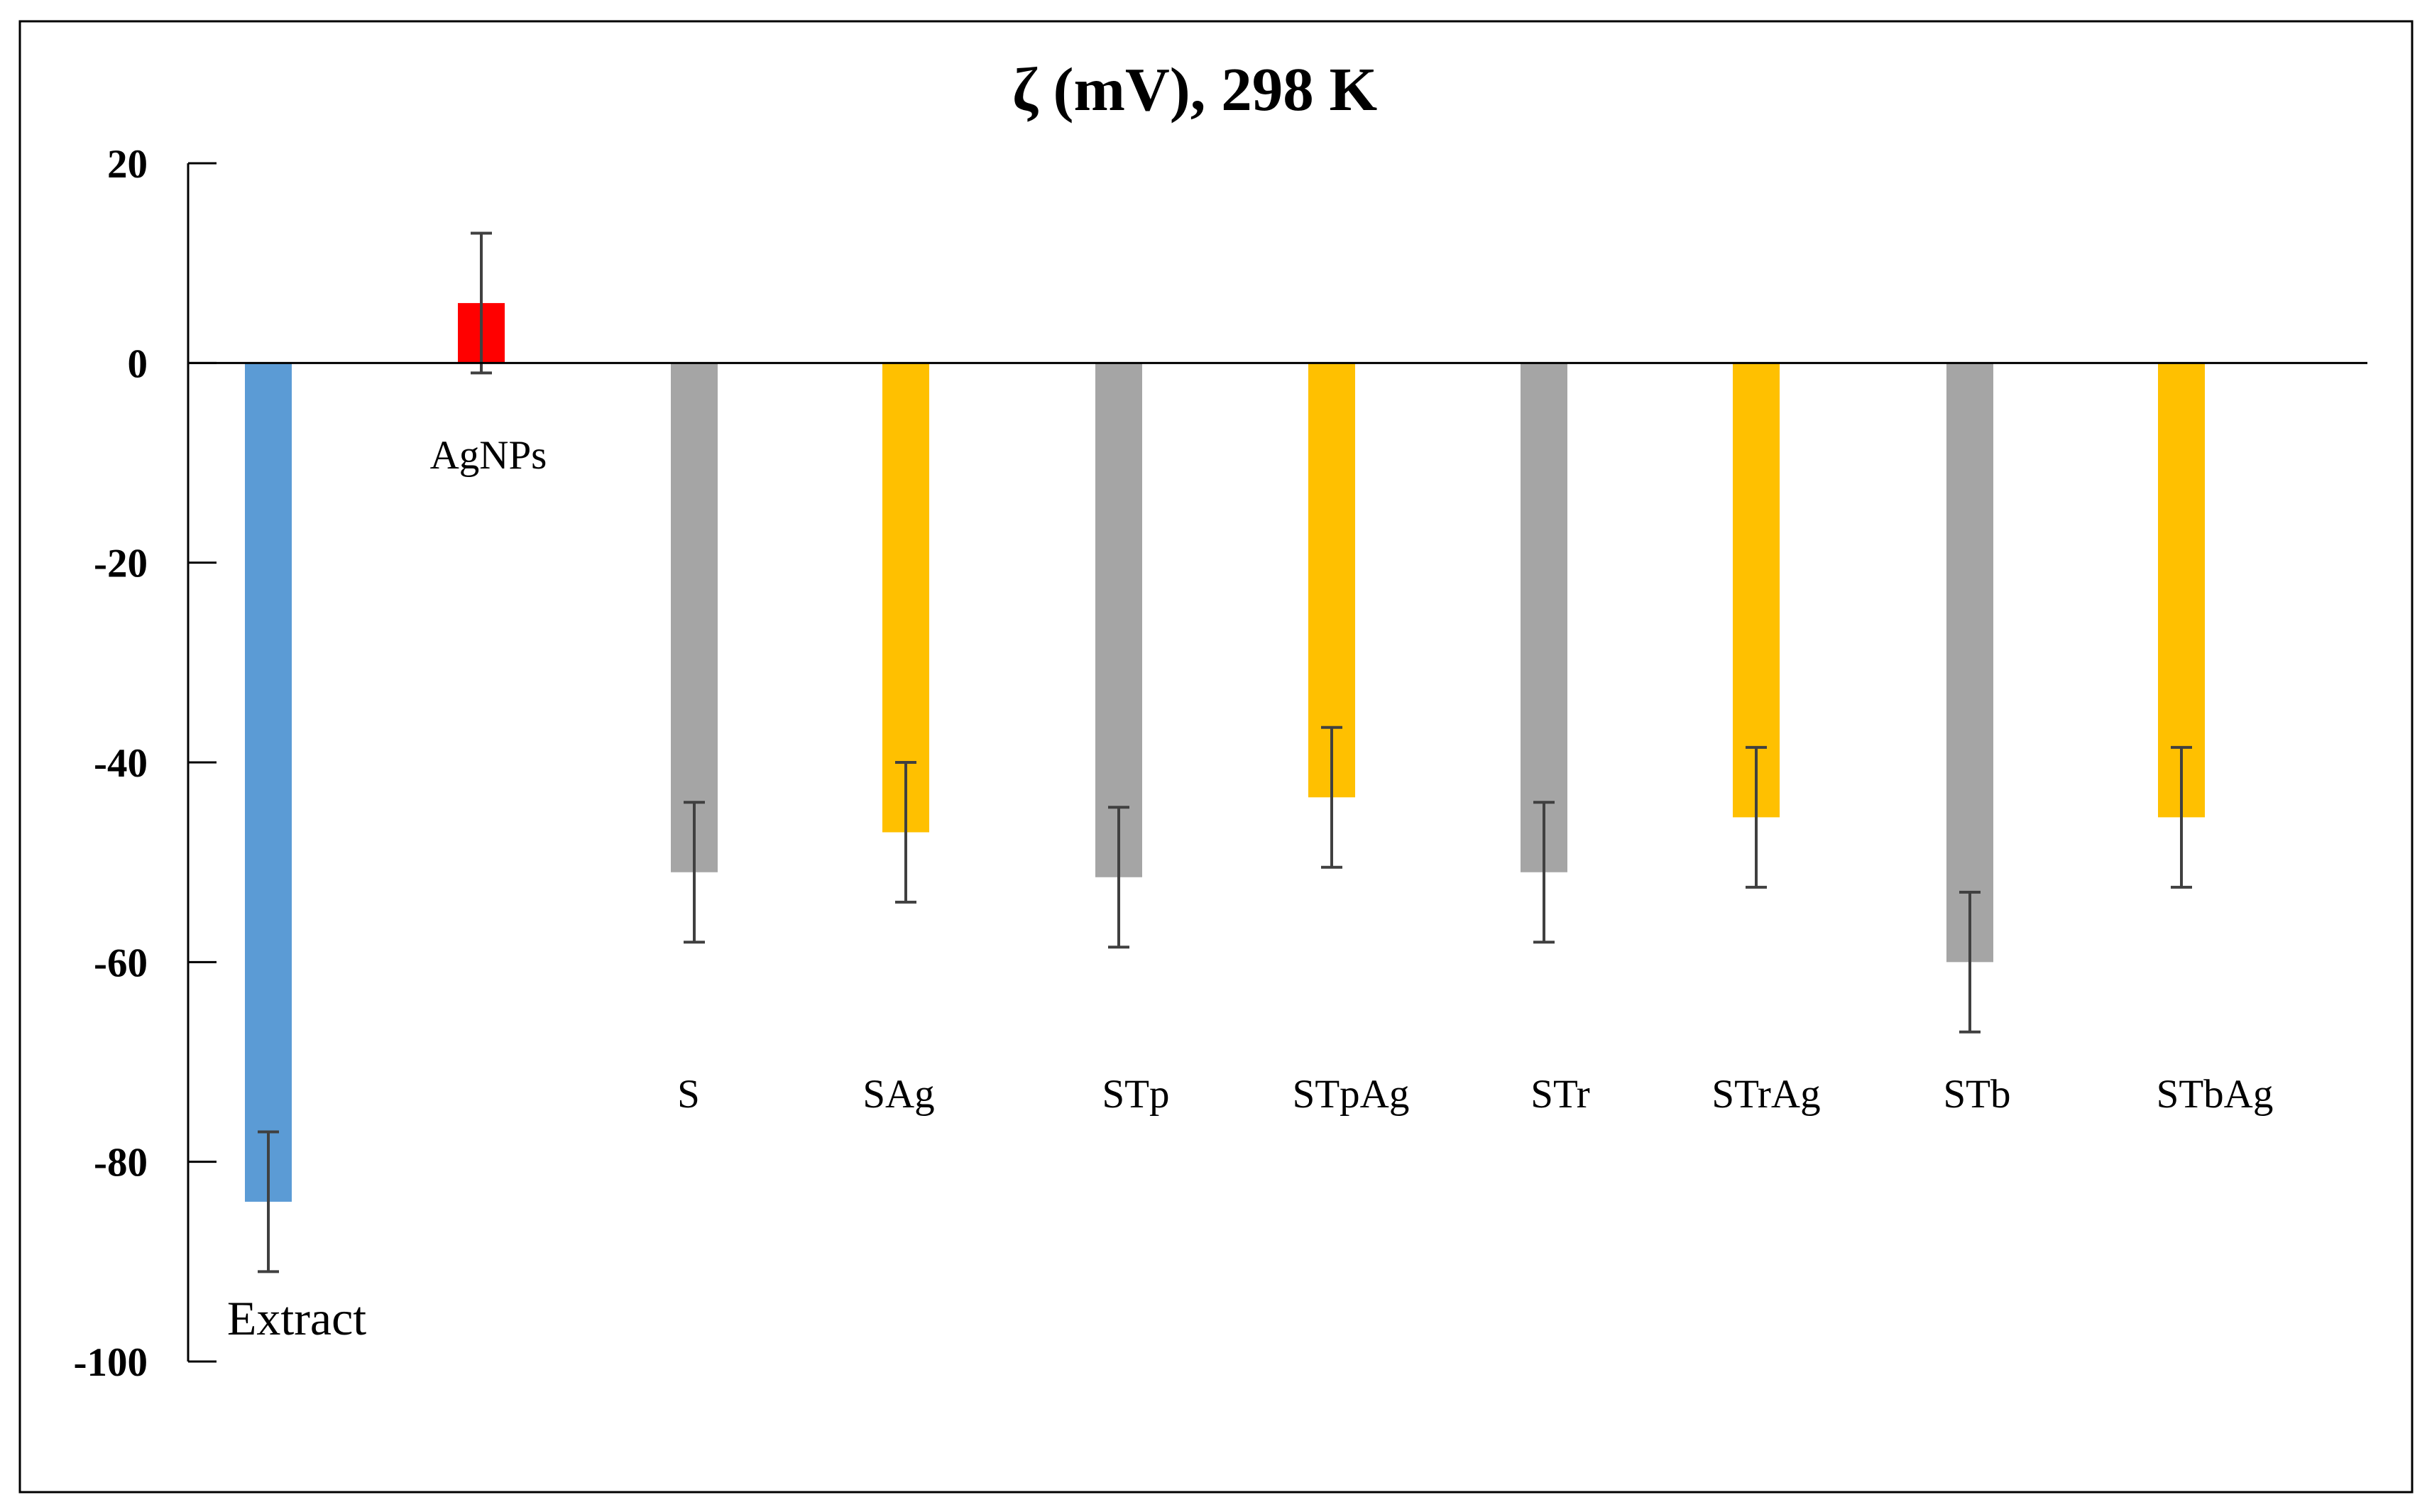 Image resolution: width=2432 pixels, height=1512 pixels. What do you see at coordinates (1118, 620) in the screenshot?
I see `bar-stp` at bounding box center [1118, 620].